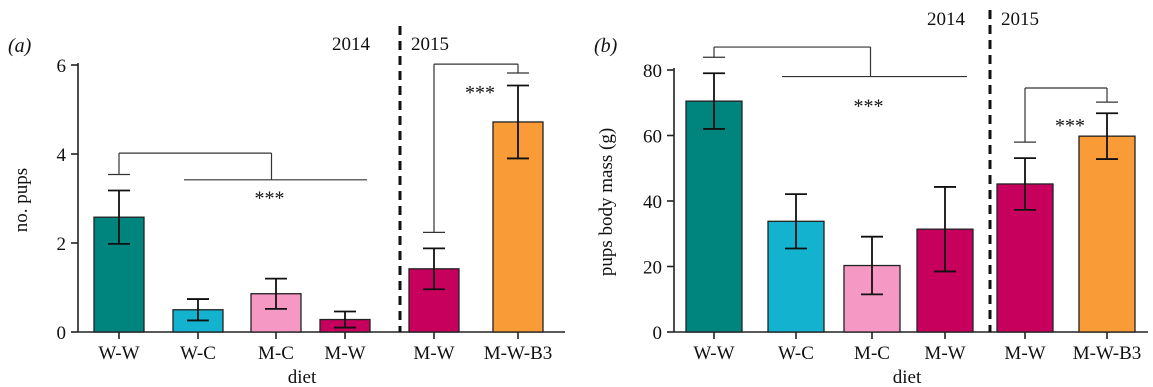  I want to click on panel-b-x-axis-title: diet, so click(907, 377).